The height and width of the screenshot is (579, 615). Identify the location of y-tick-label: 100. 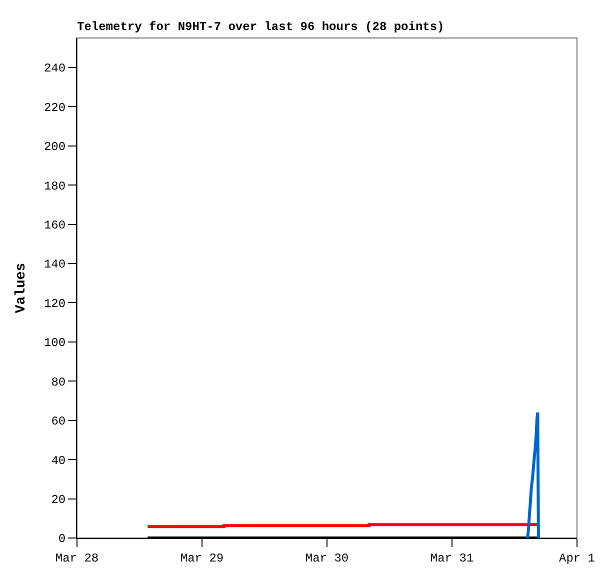
(55, 343).